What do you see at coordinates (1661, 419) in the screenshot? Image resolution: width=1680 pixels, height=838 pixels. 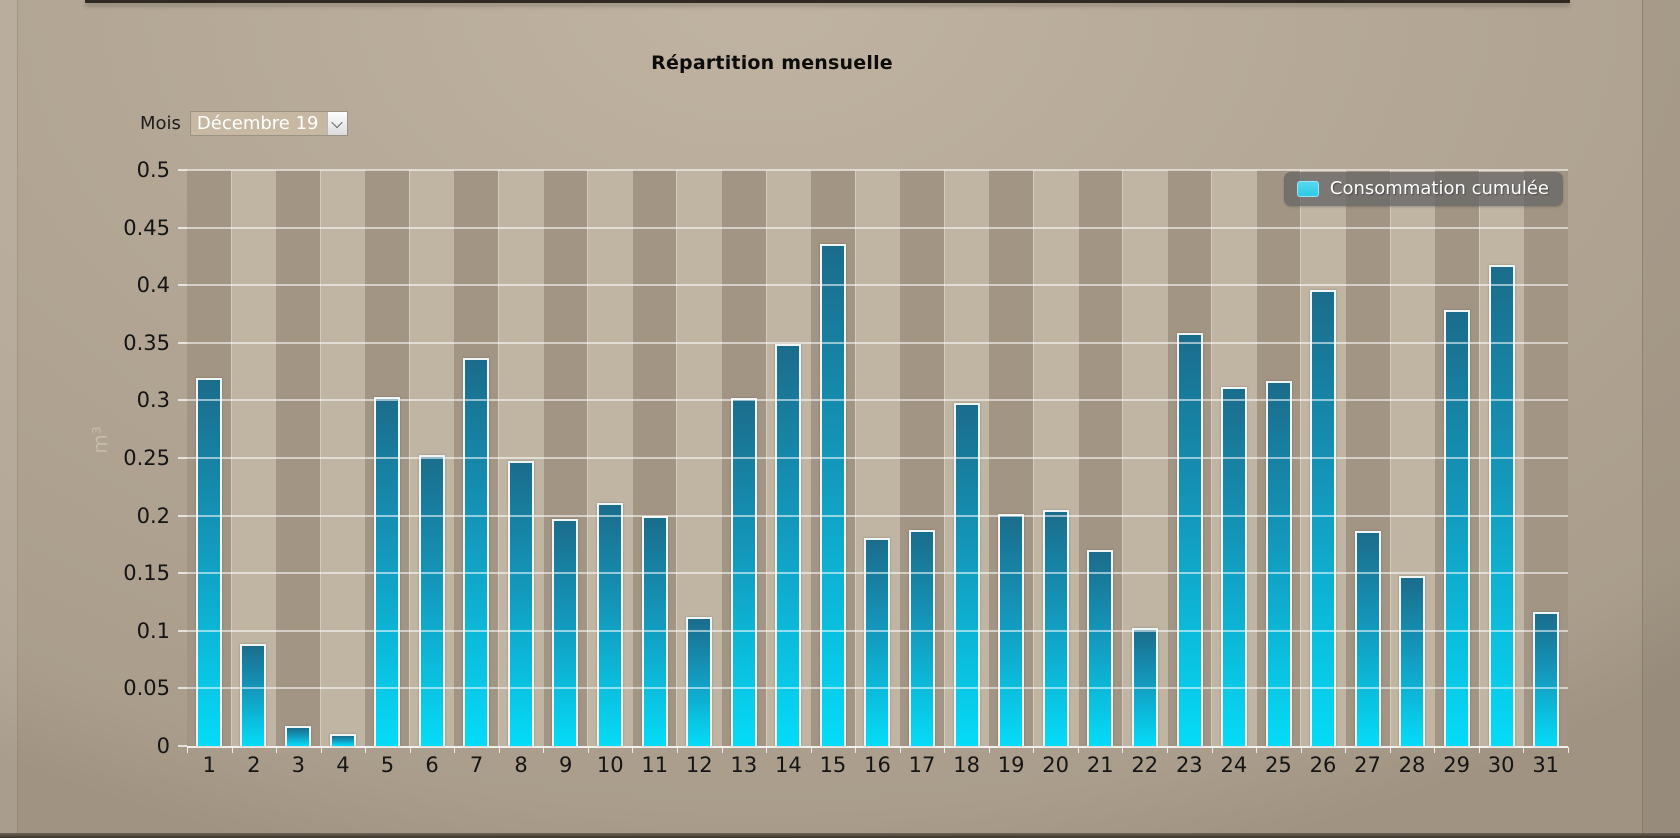 I see `page-right-border` at bounding box center [1661, 419].